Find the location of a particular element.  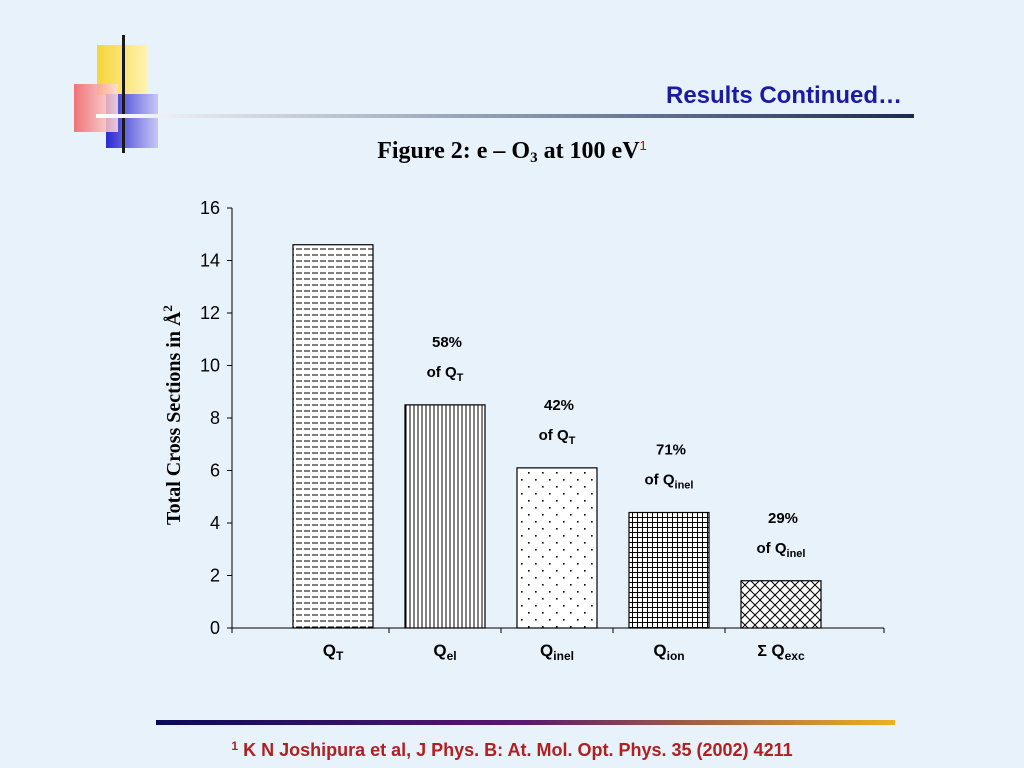

figure-title-prefix: Figure 2: e – O is located at coordinates (454, 151).